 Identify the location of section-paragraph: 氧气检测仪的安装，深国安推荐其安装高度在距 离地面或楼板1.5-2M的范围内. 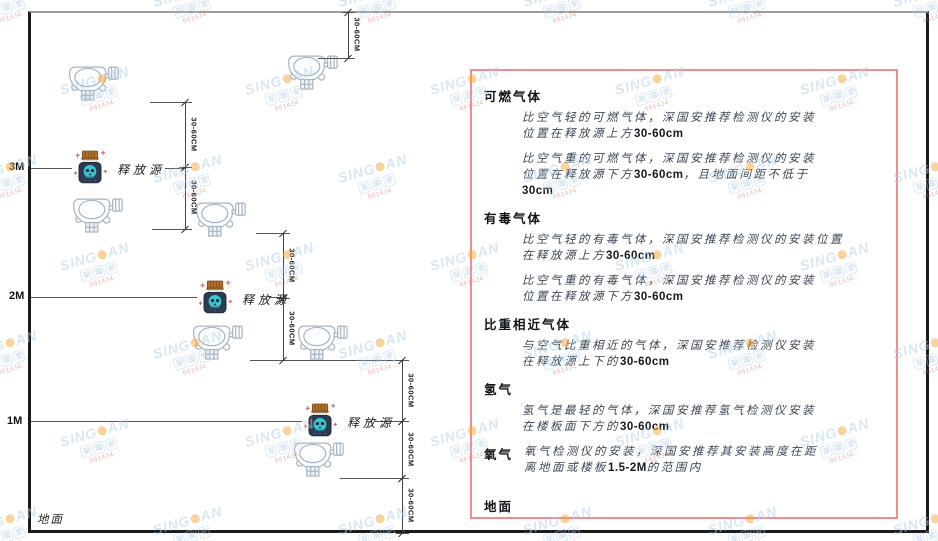
(671, 460).